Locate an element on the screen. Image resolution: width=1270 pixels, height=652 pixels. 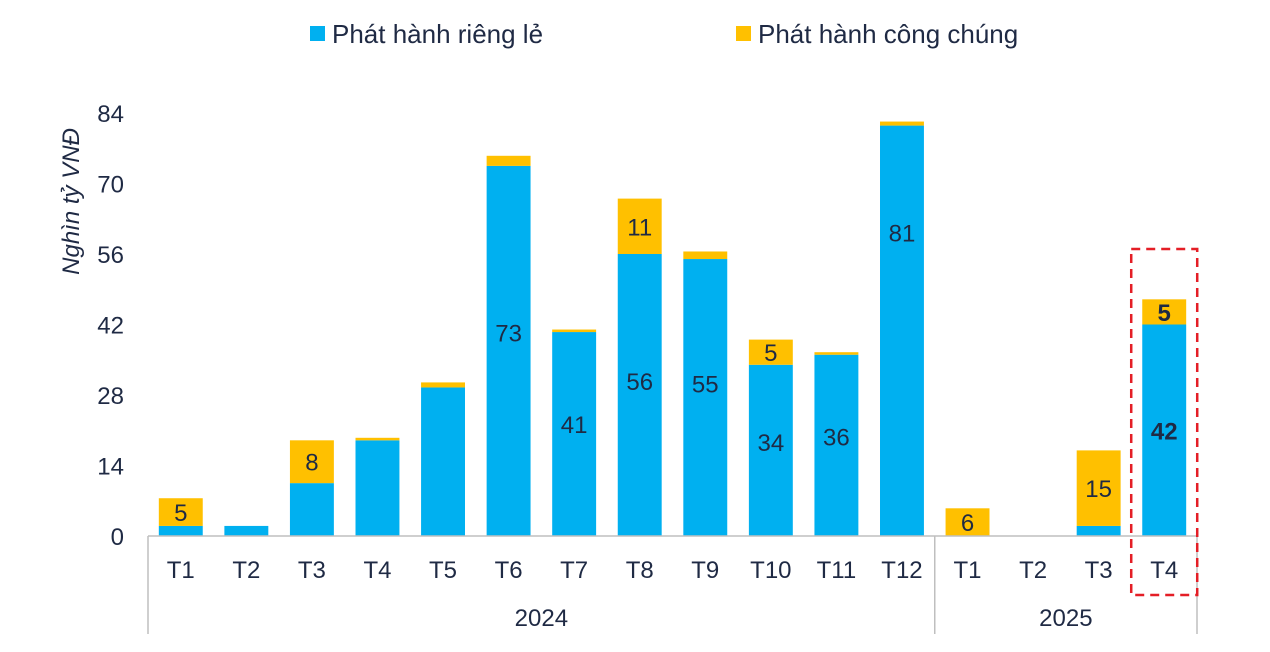
data-label-public-10: 5 is located at coordinates (770, 353).